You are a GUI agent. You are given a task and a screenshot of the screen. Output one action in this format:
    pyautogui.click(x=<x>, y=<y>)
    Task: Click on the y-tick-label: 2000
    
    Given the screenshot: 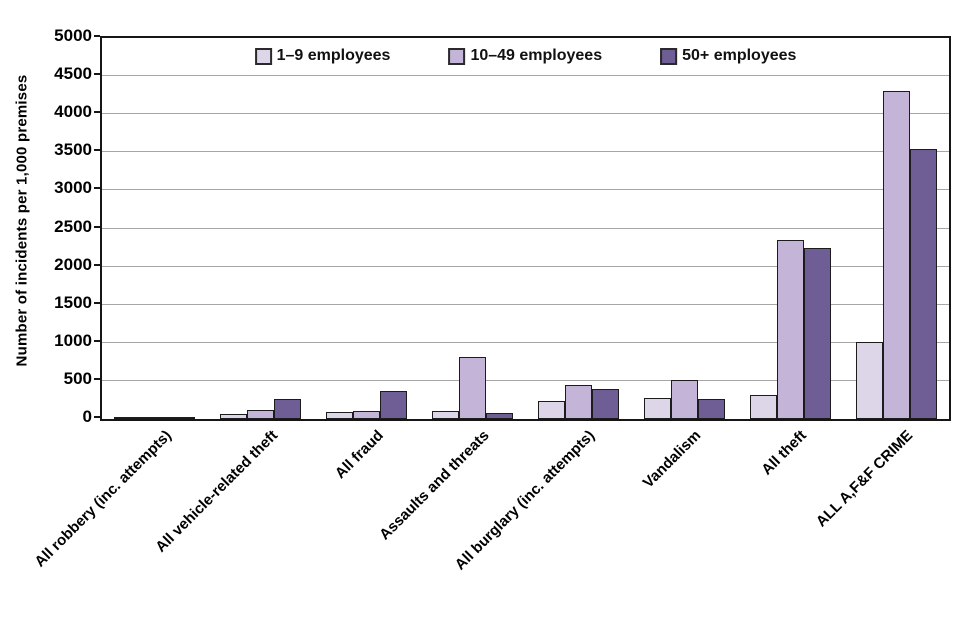 What is the action you would take?
    pyautogui.click(x=73, y=264)
    